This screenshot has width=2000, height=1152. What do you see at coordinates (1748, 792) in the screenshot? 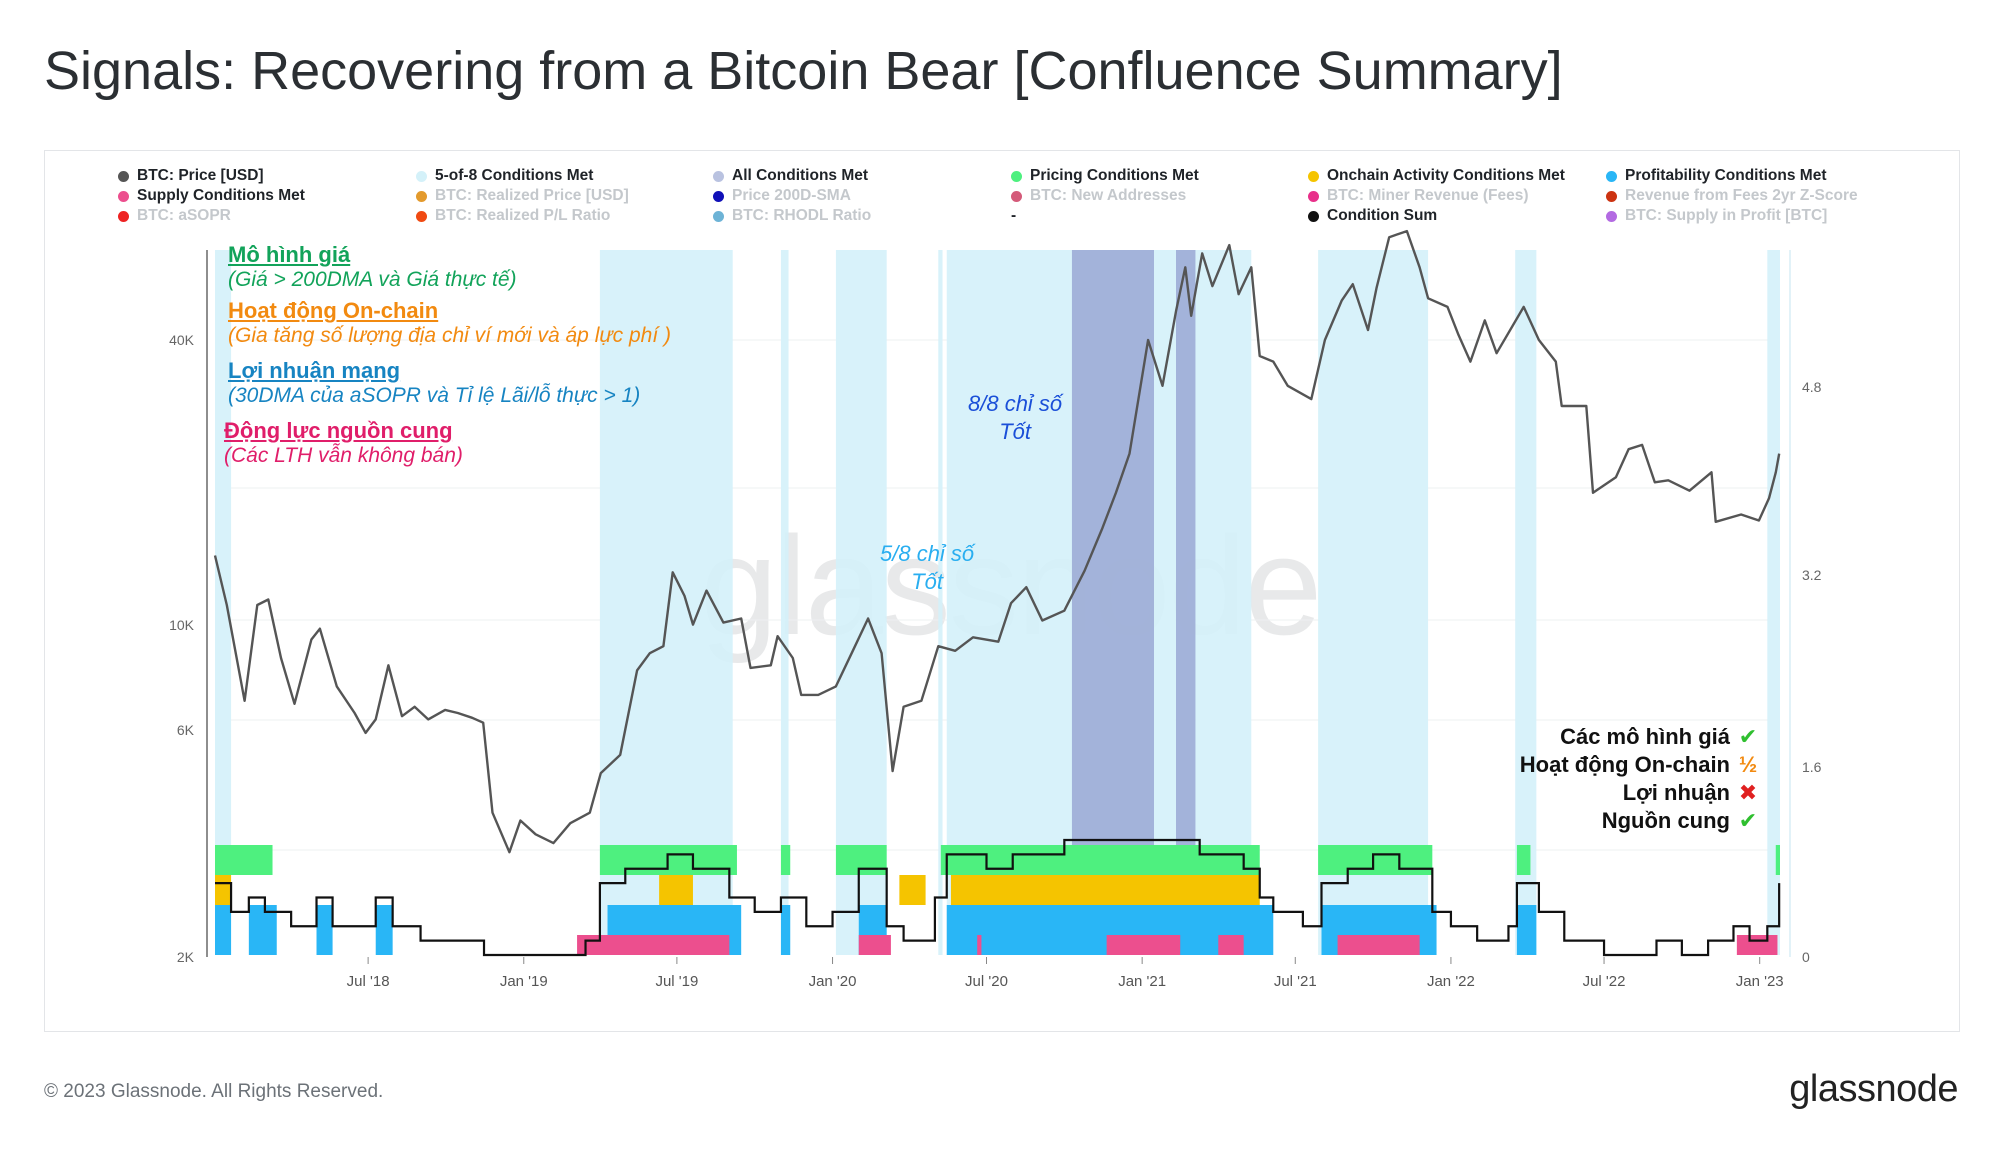
I see `checklist-mark-icon: ✖` at bounding box center [1748, 792].